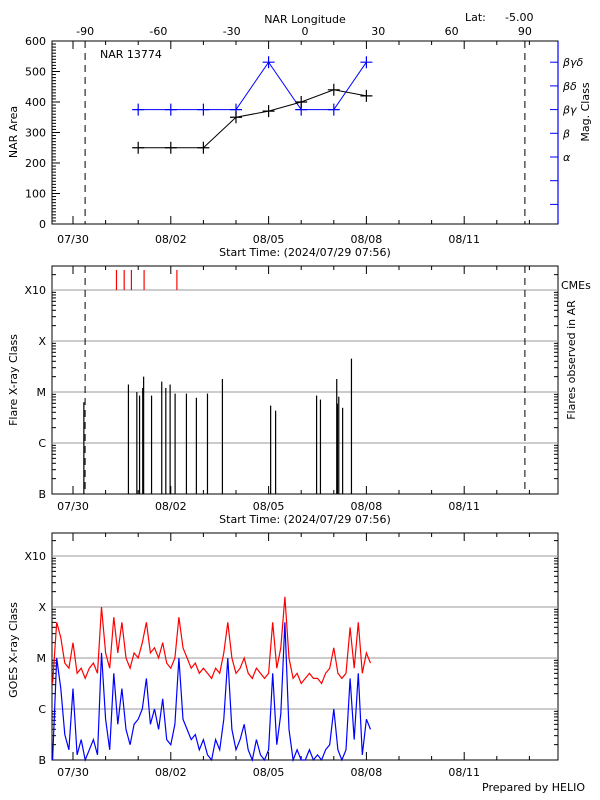 The image size is (600, 800). Describe the element at coordinates (35, 133) in the screenshot. I see `y-tick-label: 300` at that location.